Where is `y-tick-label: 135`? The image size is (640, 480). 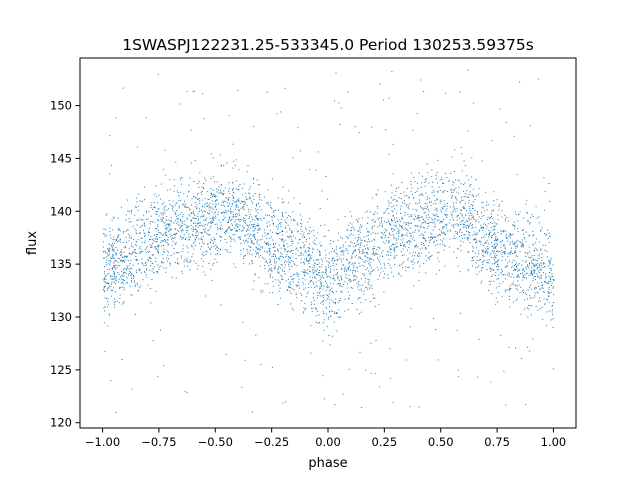
y-tick-label: 135 is located at coordinates (61, 264).